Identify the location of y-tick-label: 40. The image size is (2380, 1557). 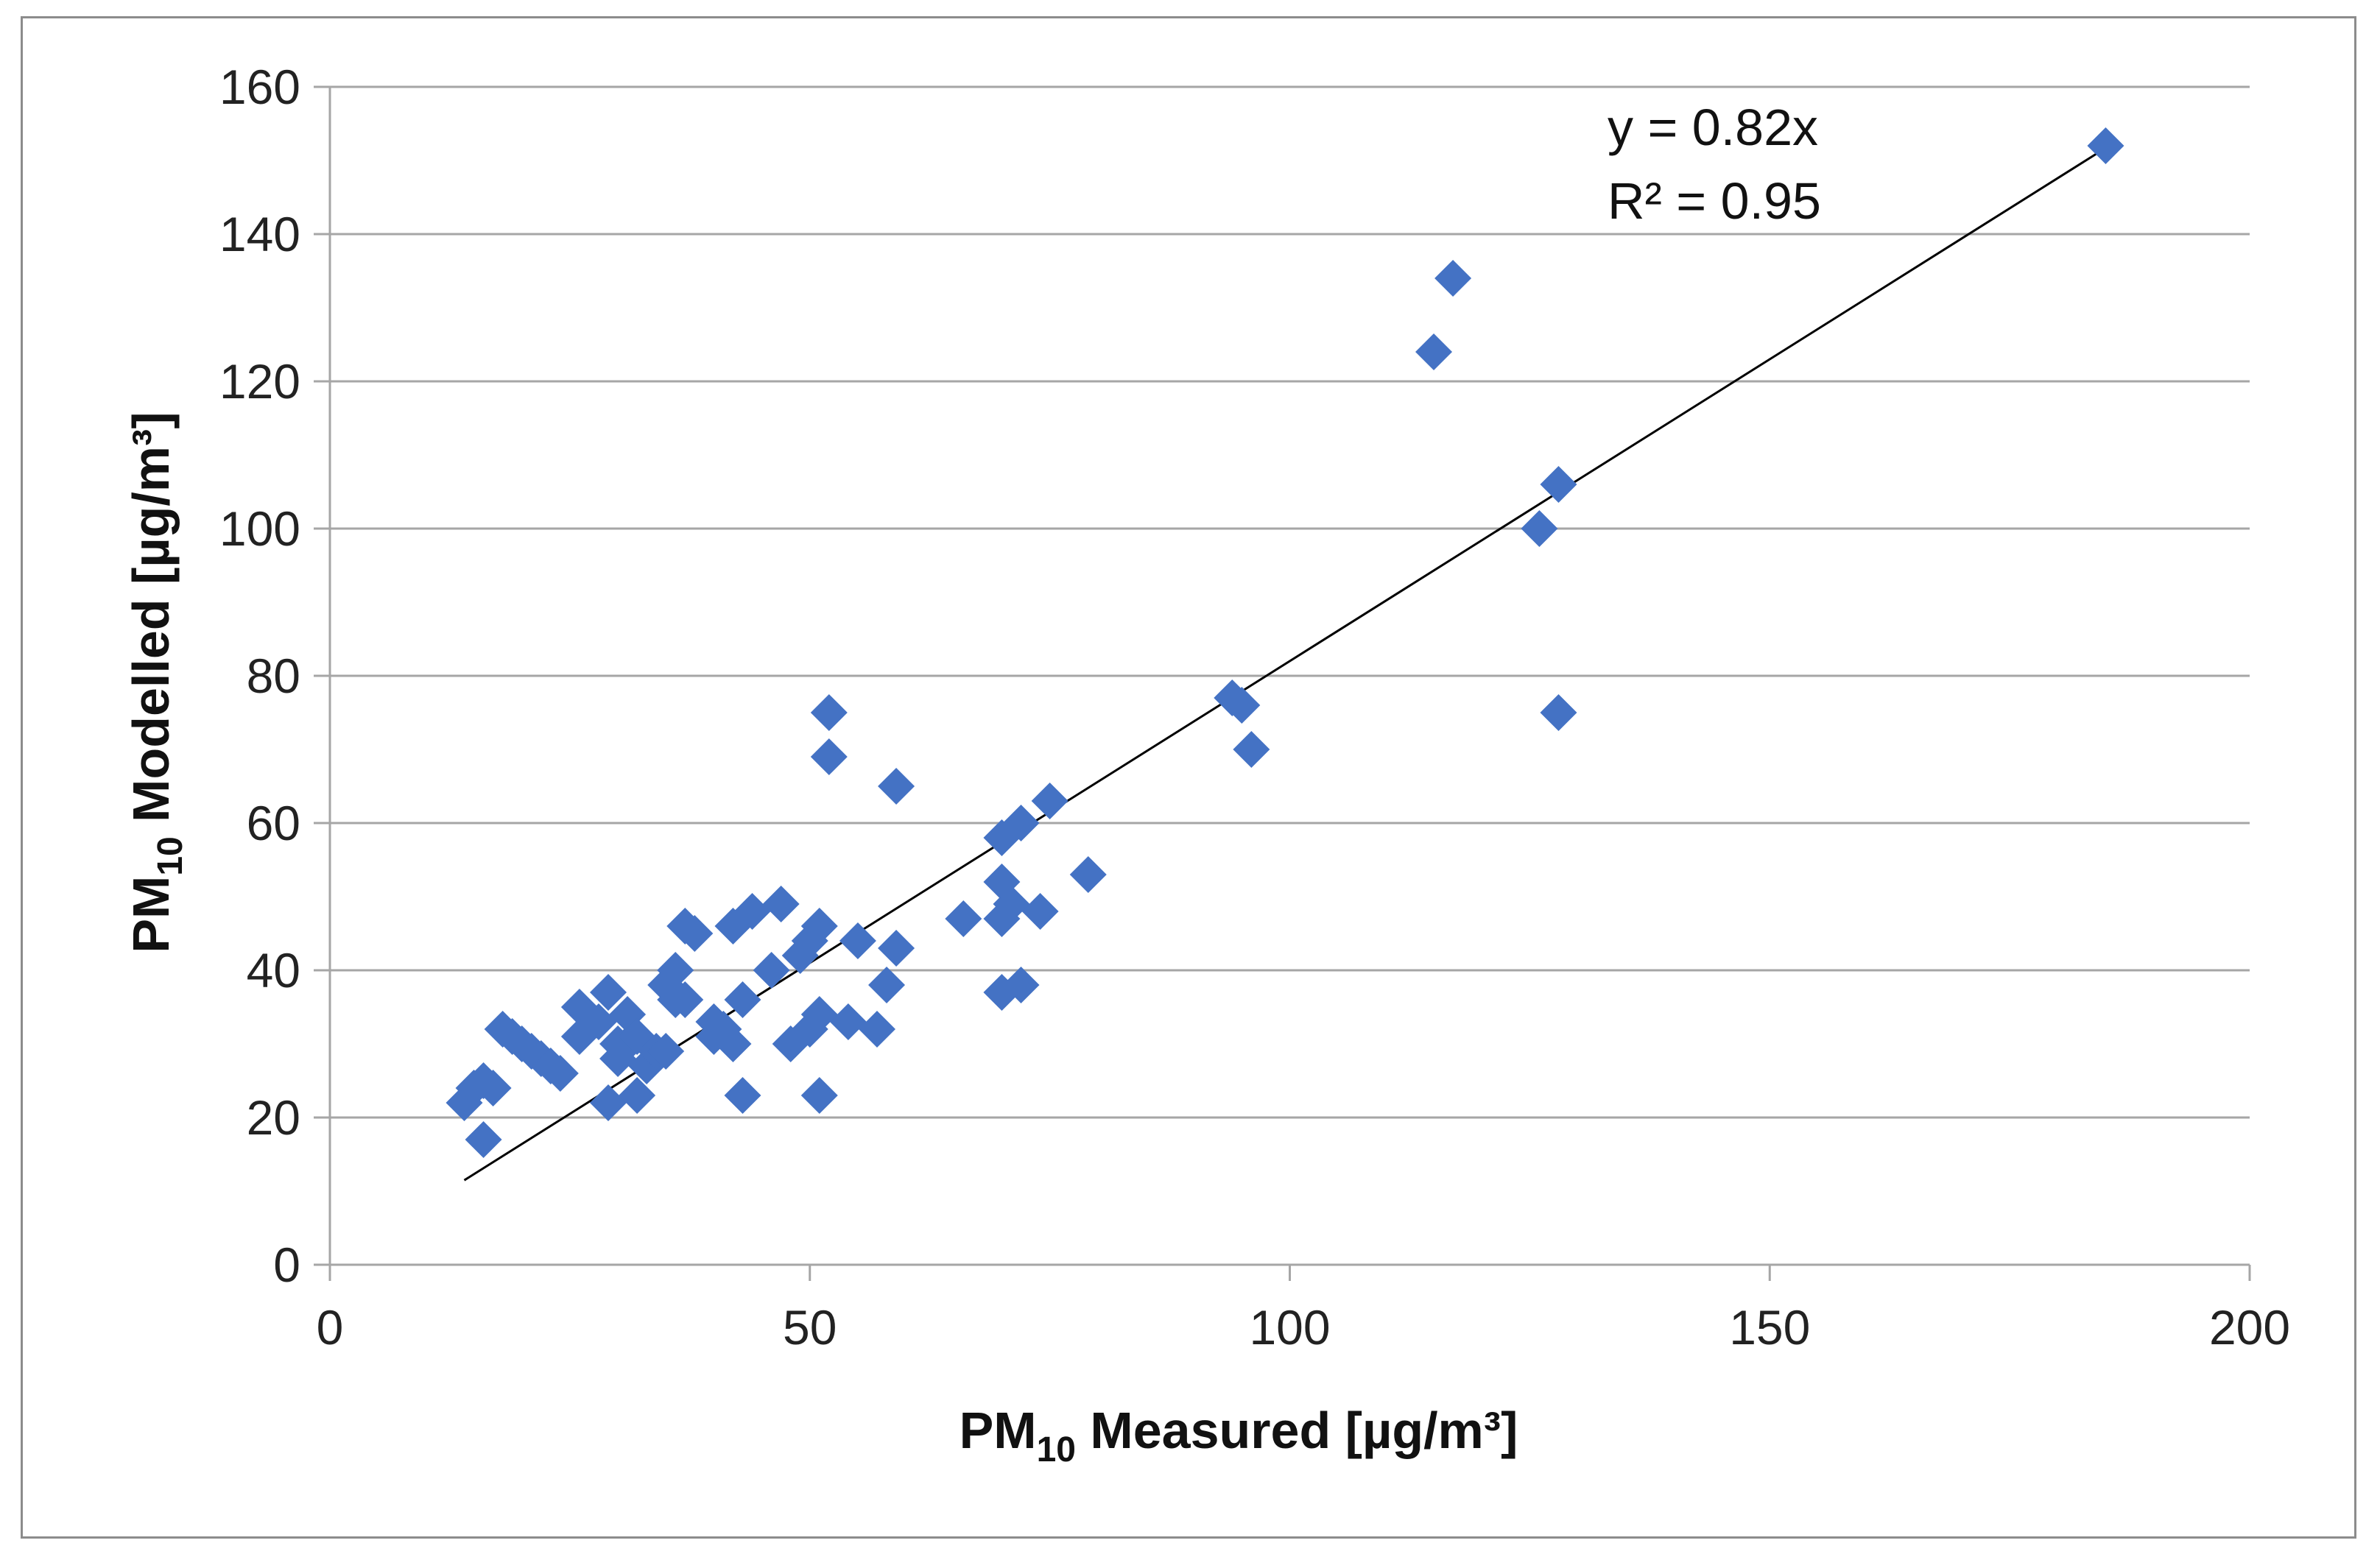
(273, 970).